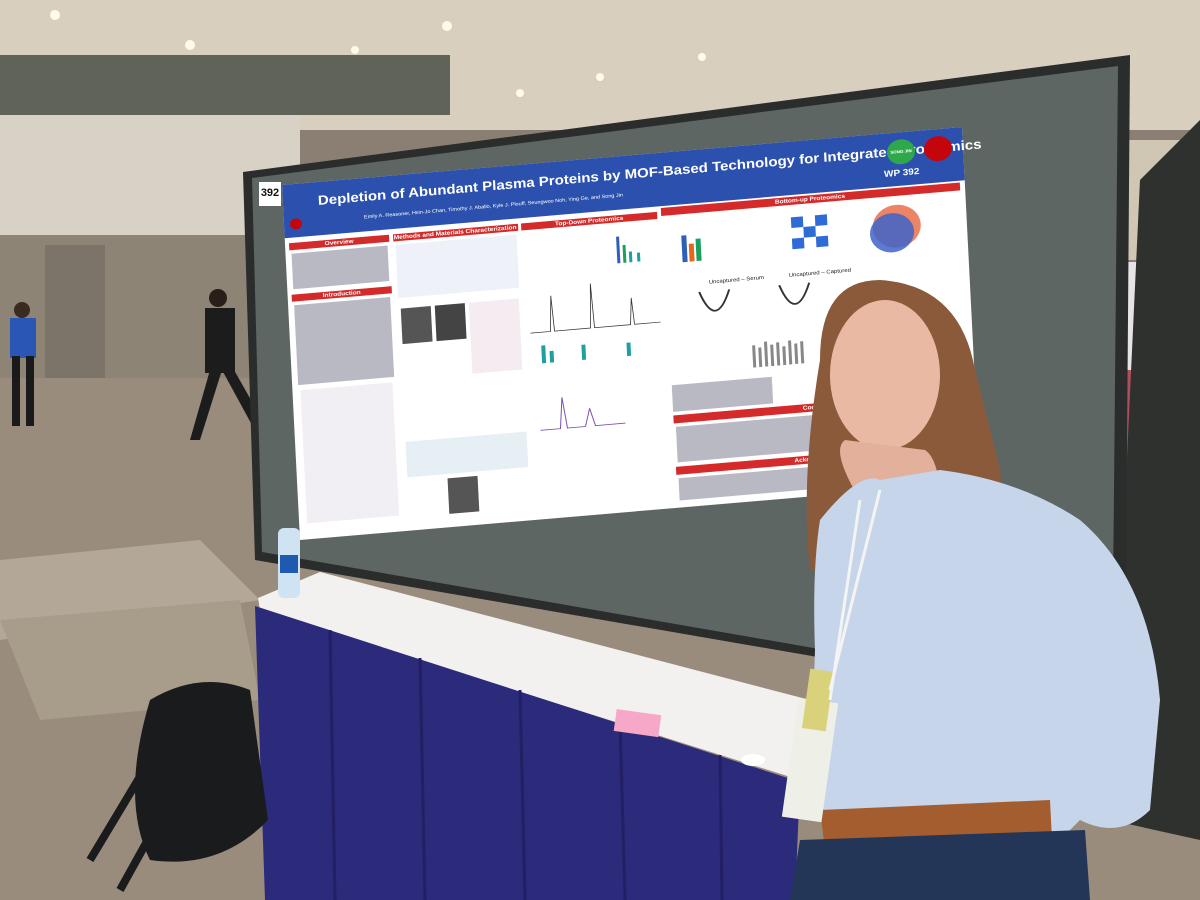 The image size is (1200, 900). Describe the element at coordinates (225, 85) in the screenshot. I see `wall-band` at that location.